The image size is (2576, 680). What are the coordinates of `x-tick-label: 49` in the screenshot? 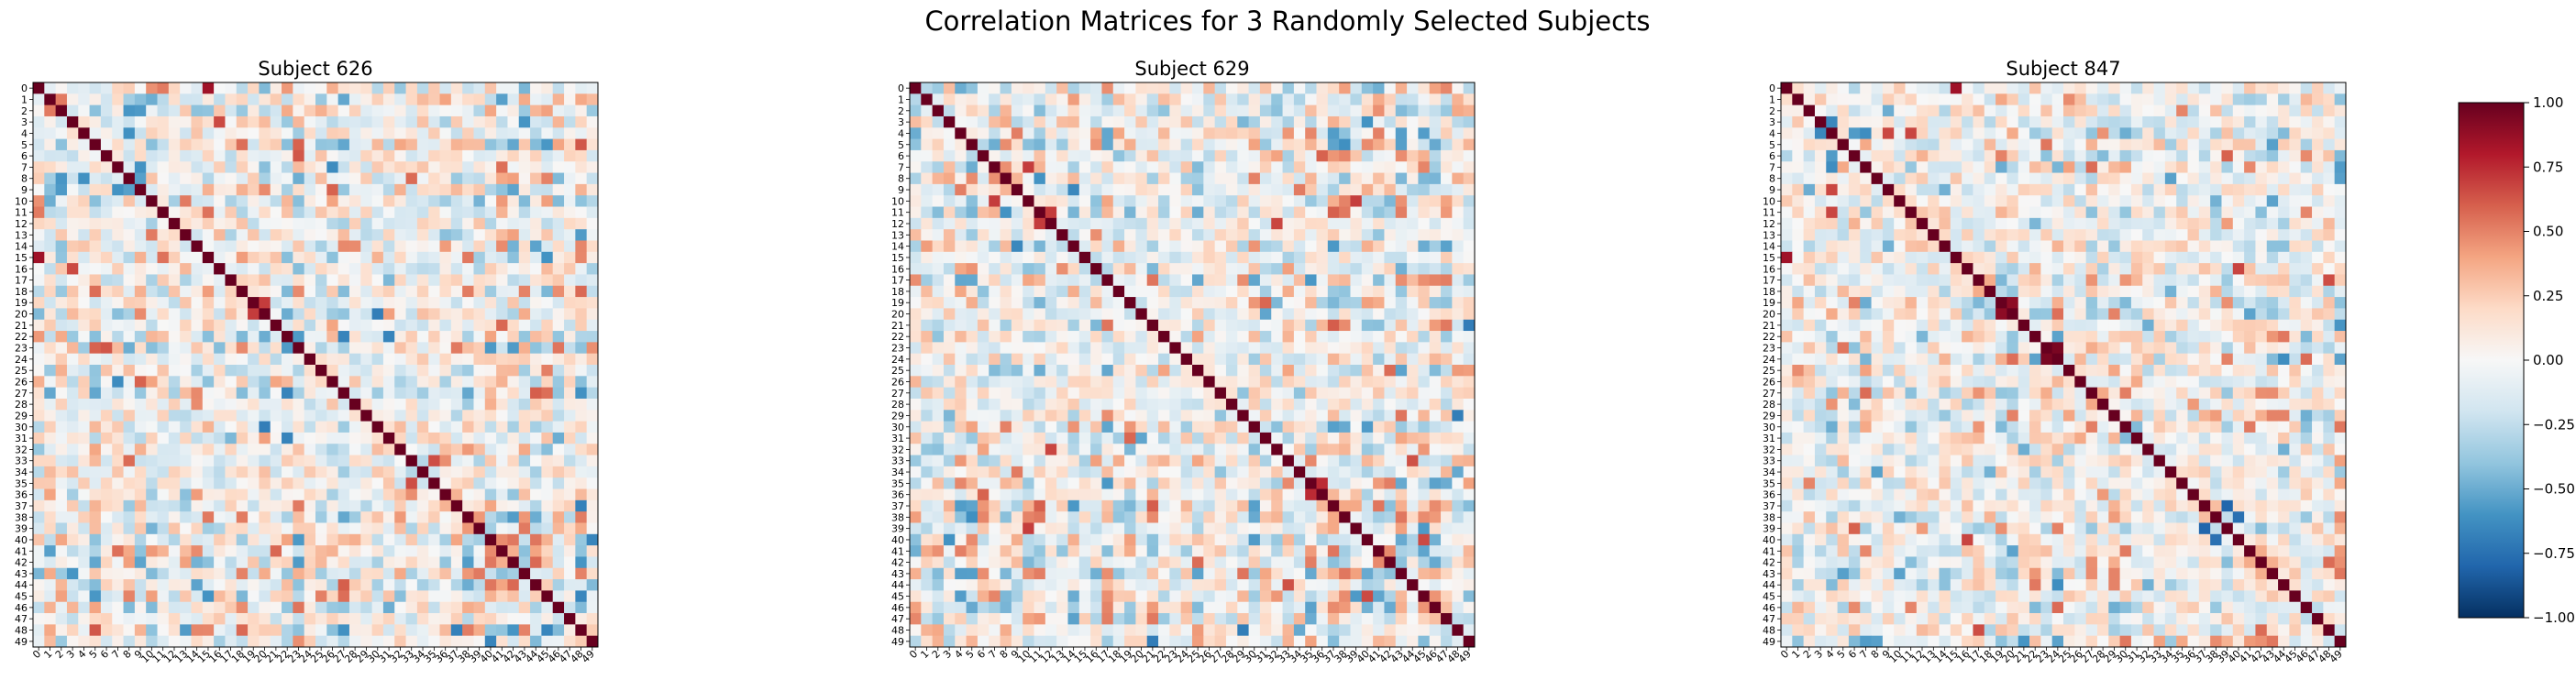 It's located at (588, 656).